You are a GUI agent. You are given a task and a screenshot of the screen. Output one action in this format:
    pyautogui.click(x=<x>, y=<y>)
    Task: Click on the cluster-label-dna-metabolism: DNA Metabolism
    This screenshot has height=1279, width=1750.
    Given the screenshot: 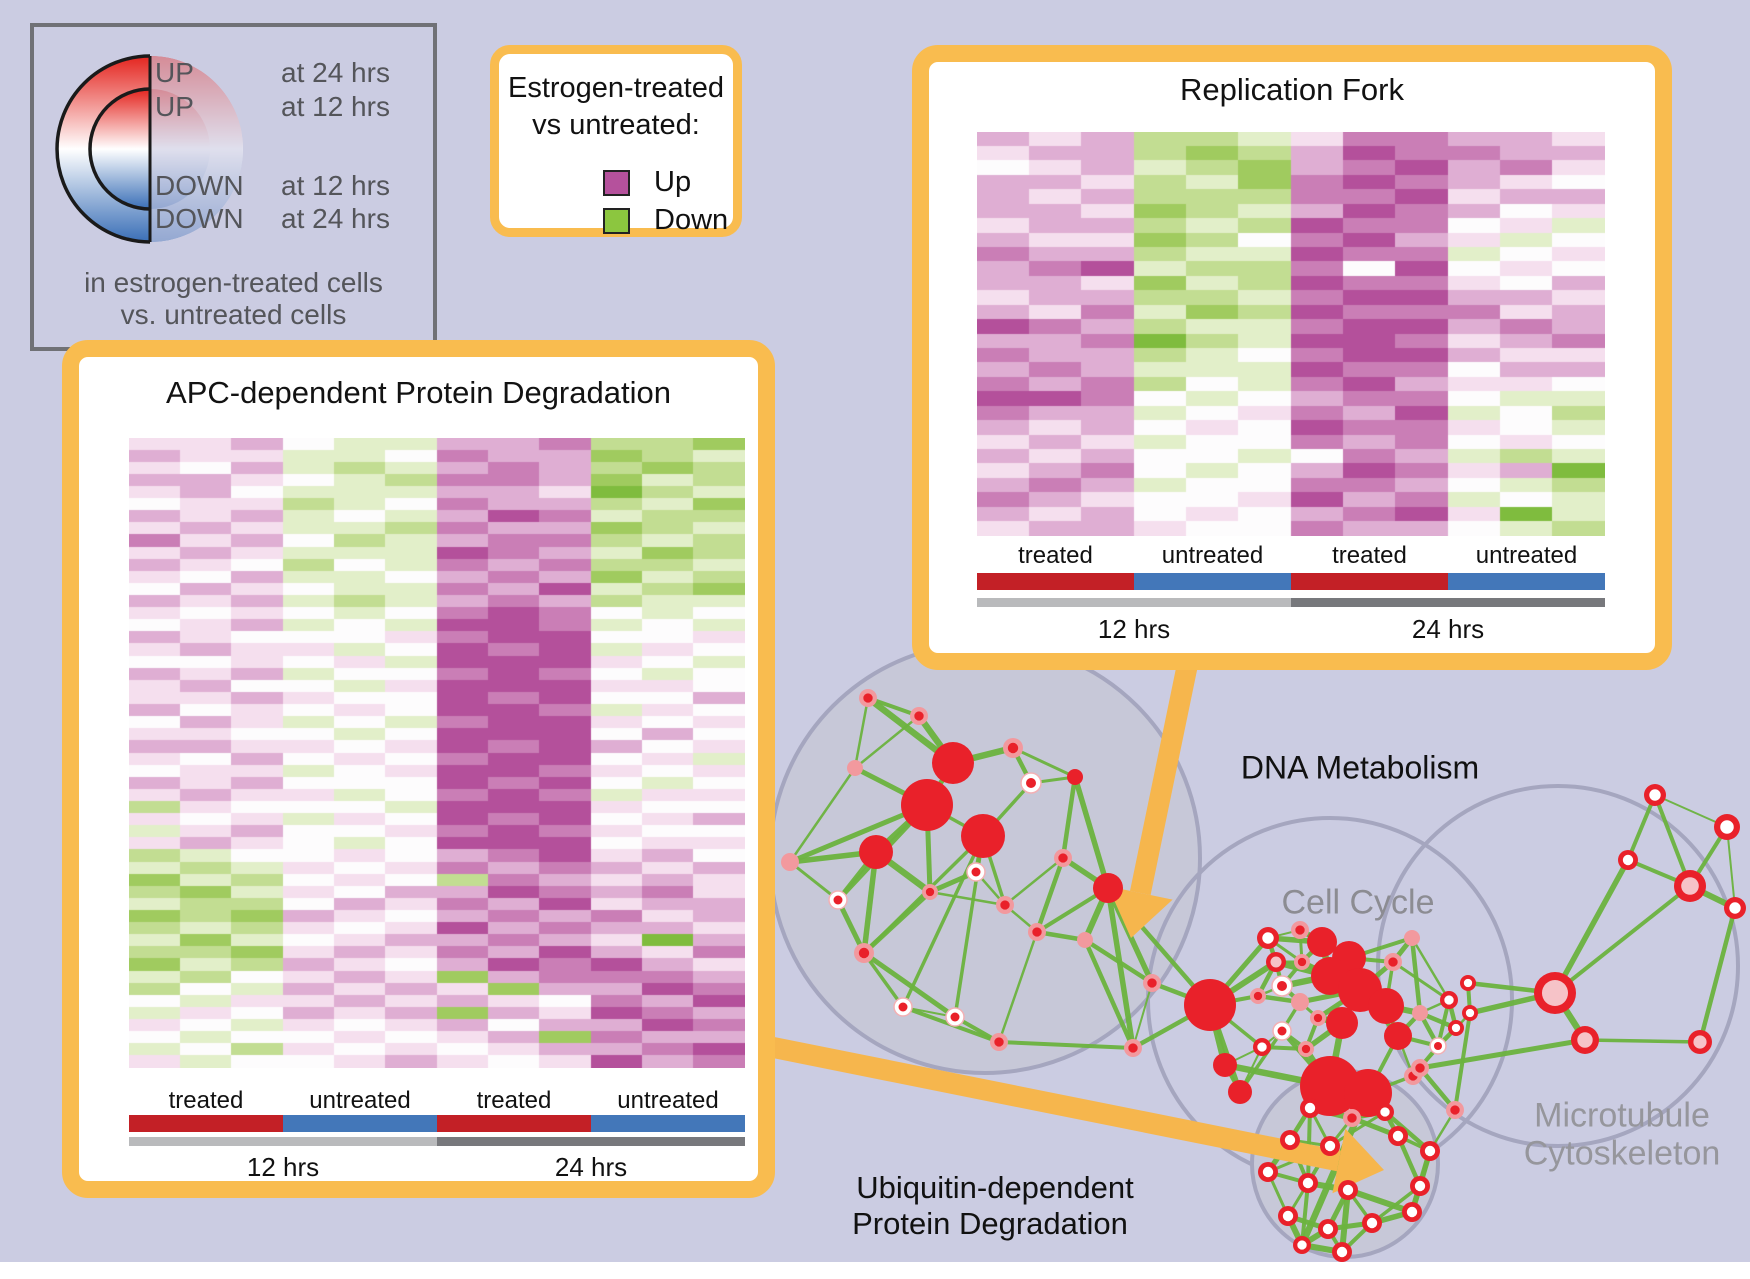 What is the action you would take?
    pyautogui.click(x=1360, y=767)
    